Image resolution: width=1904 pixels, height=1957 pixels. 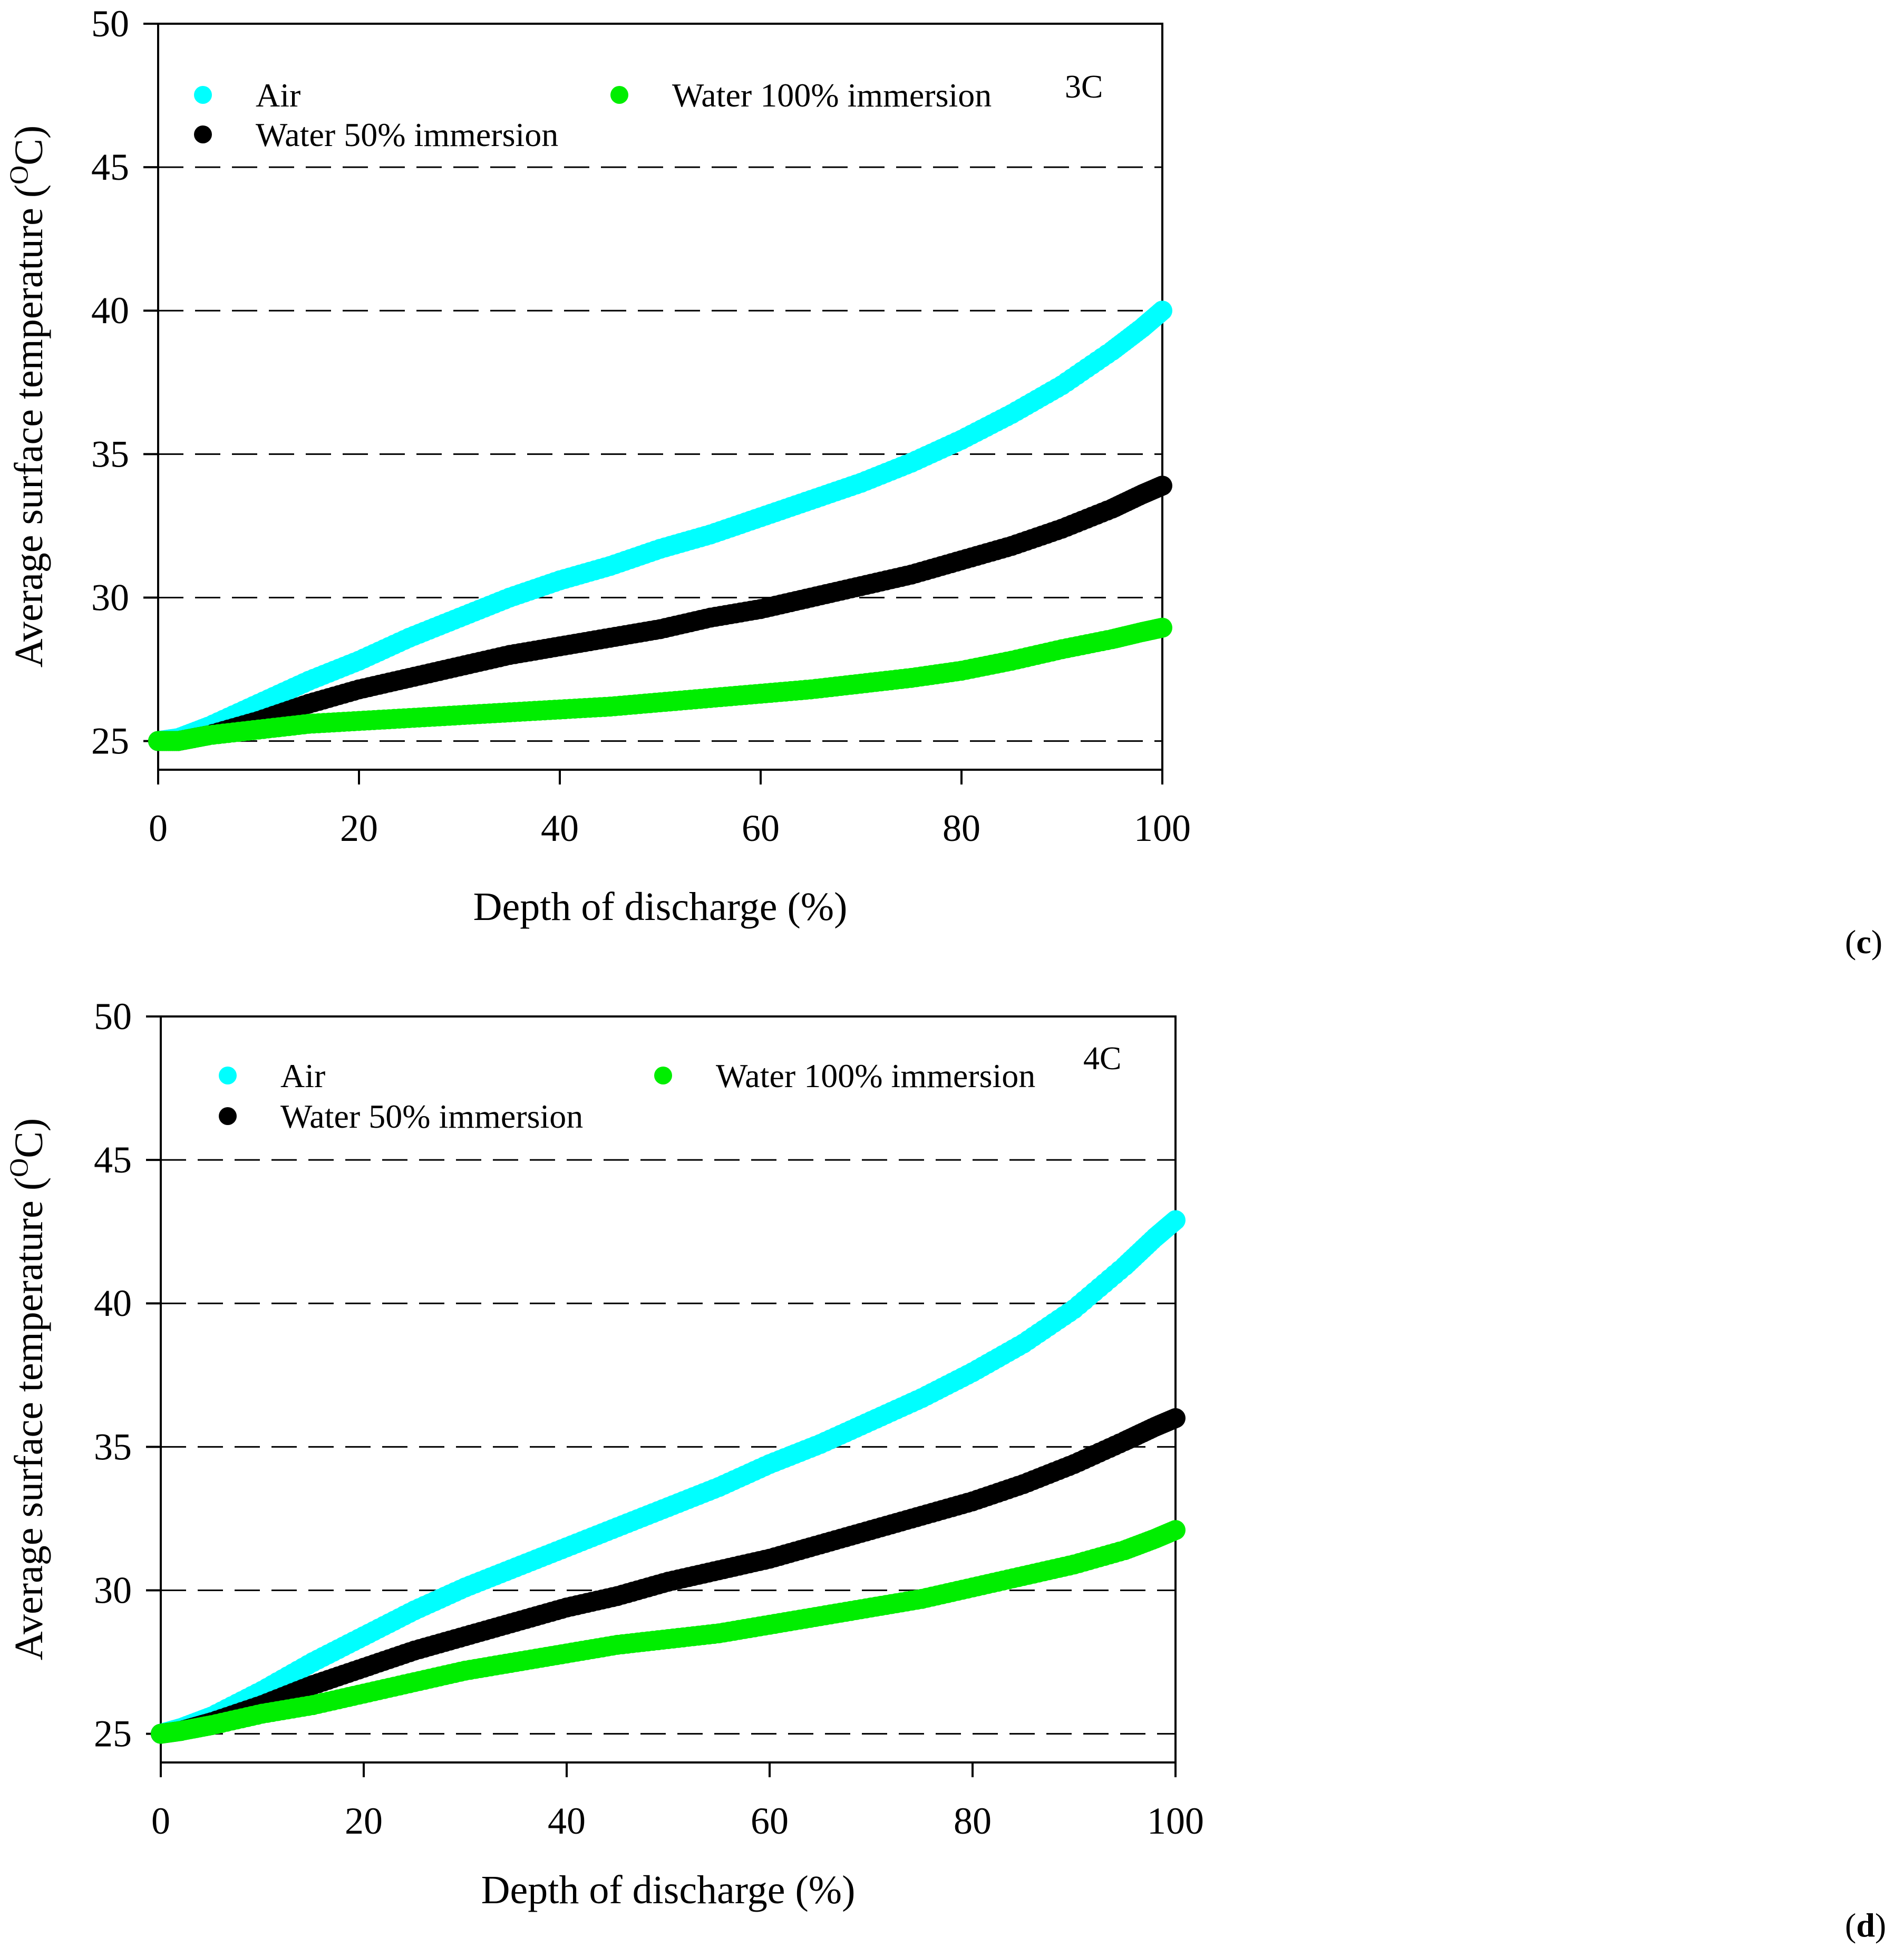 What do you see at coordinates (1102, 1059) in the screenshot?
I see `c-rate-label: 4C` at bounding box center [1102, 1059].